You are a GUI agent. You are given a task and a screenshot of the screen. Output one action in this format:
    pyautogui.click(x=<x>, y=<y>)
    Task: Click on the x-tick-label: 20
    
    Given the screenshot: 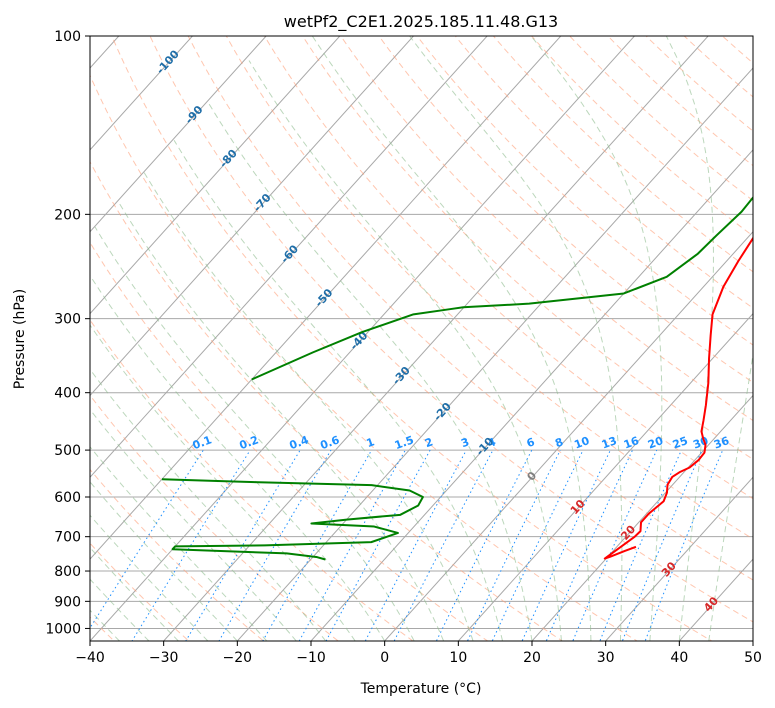 What is the action you would take?
    pyautogui.click(x=532, y=658)
    